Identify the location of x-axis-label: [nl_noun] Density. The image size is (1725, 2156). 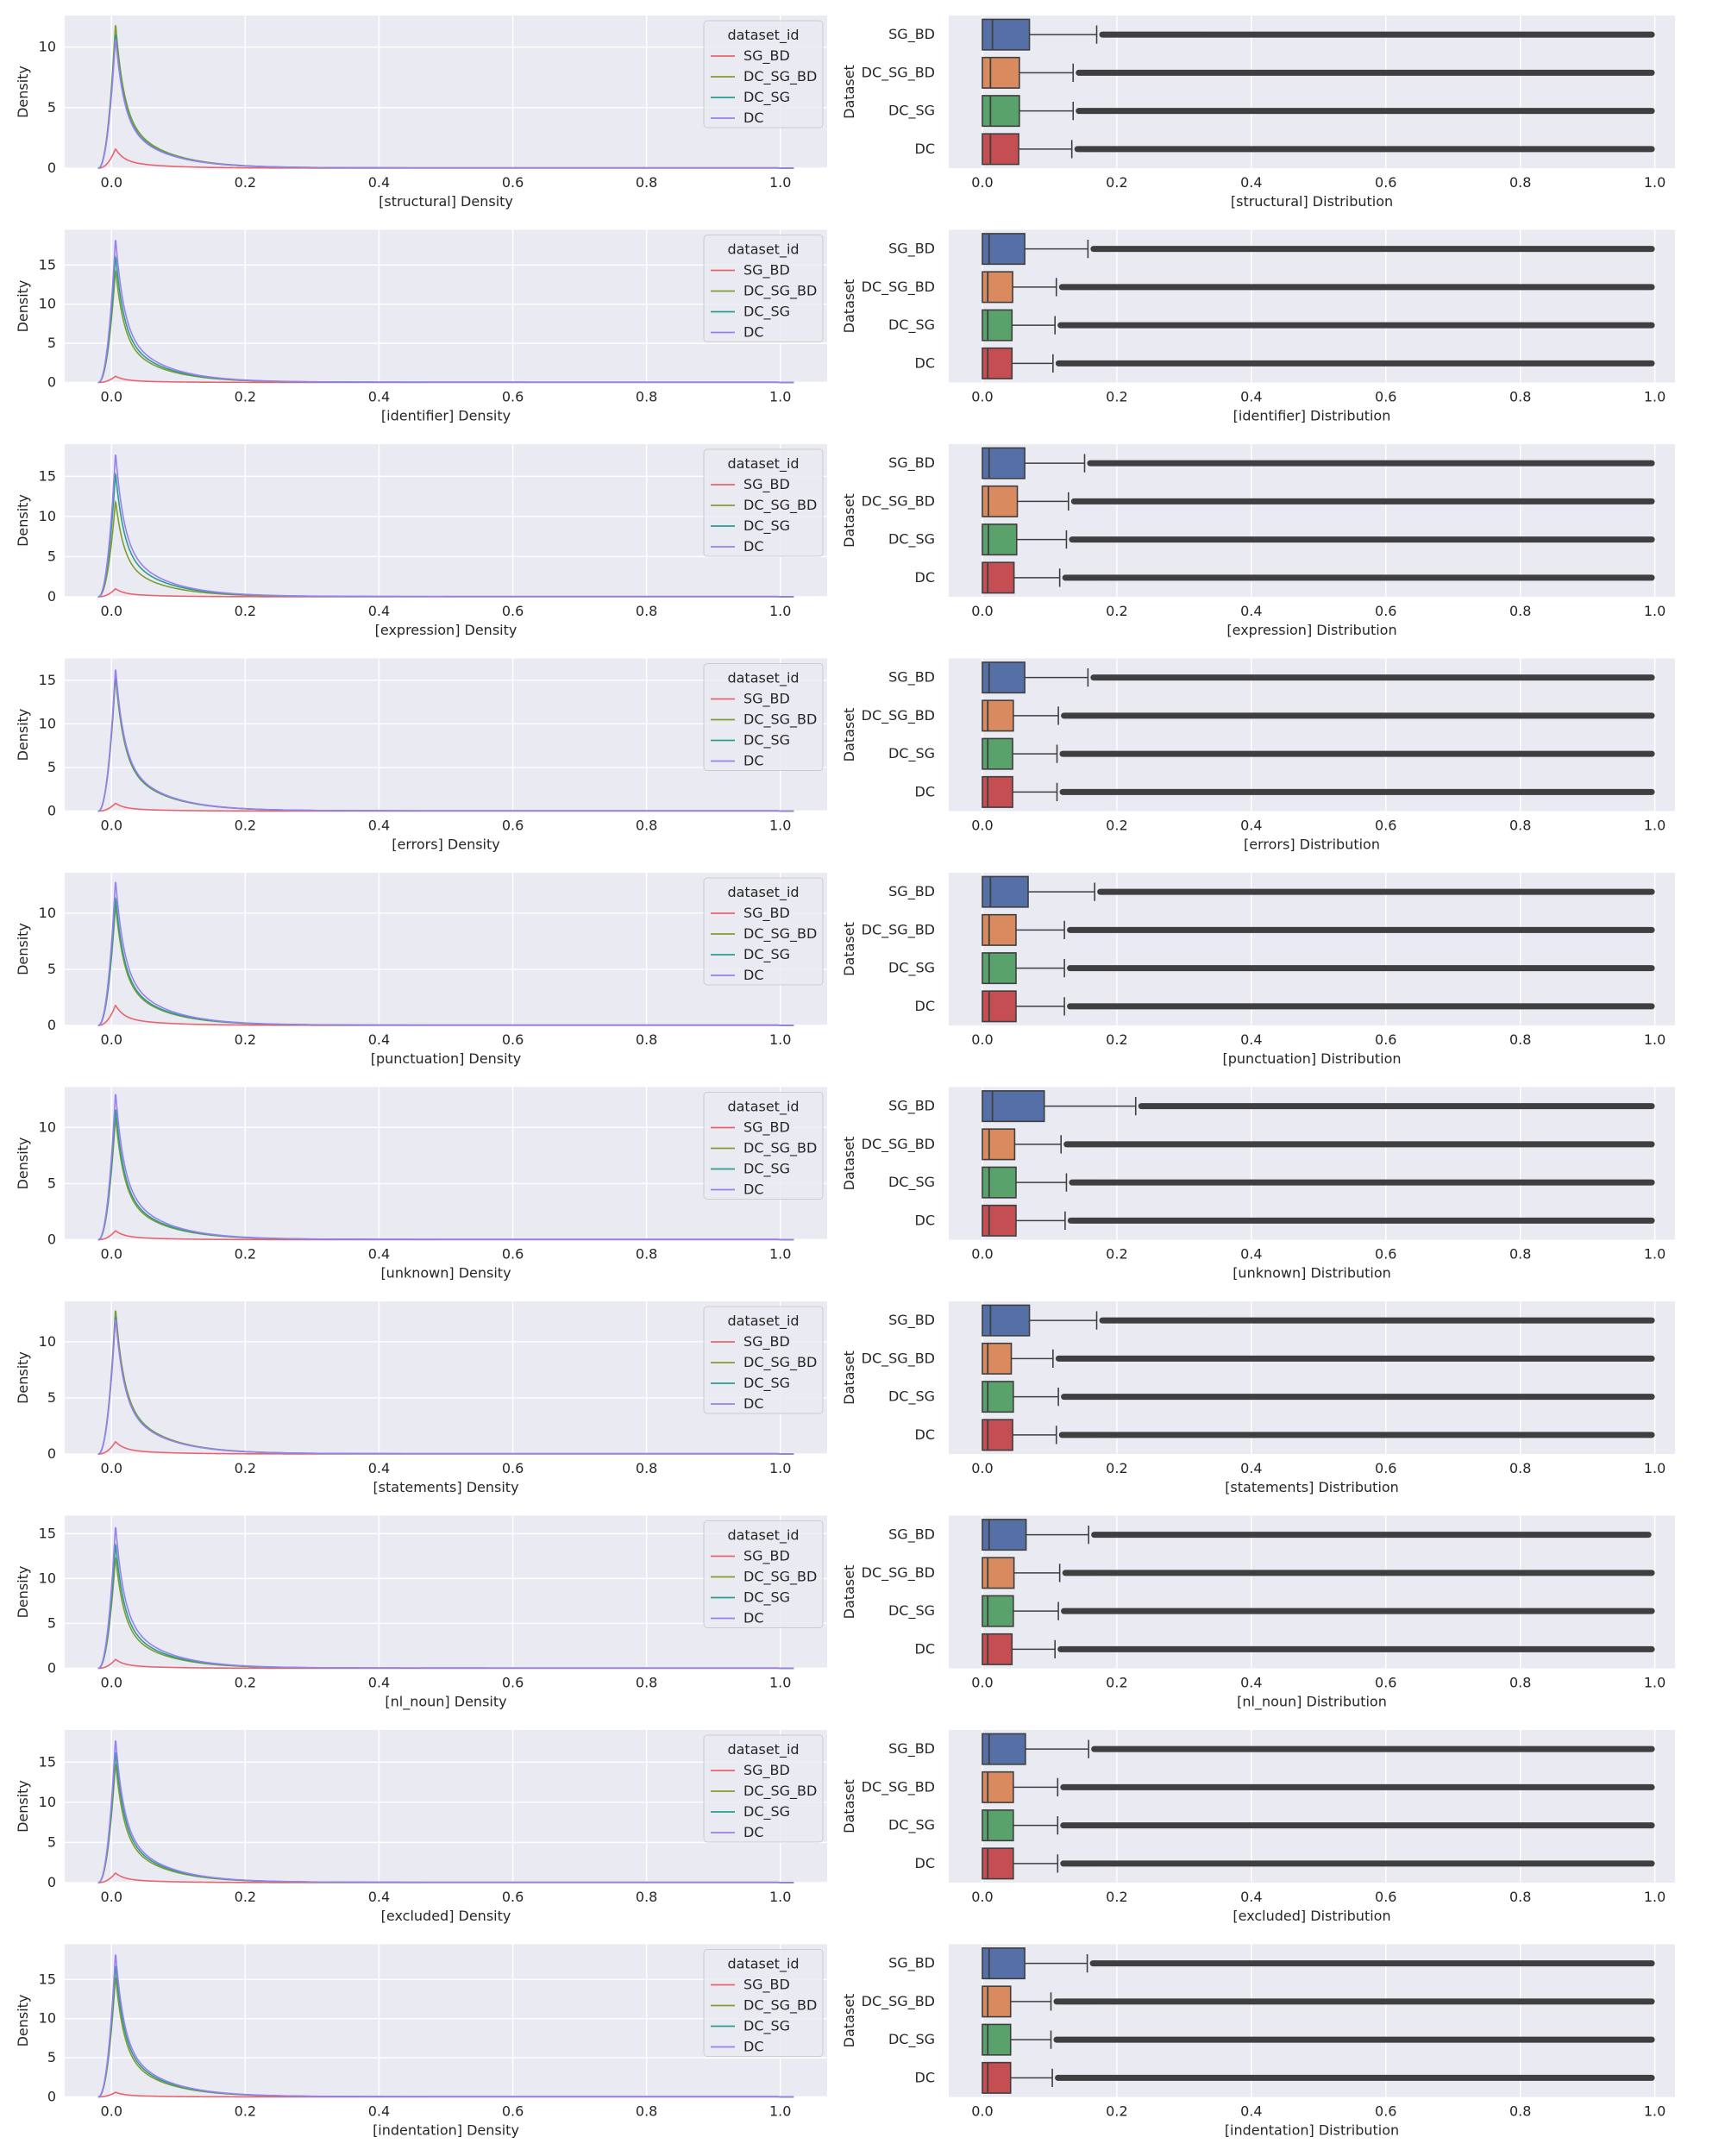
(445, 1702).